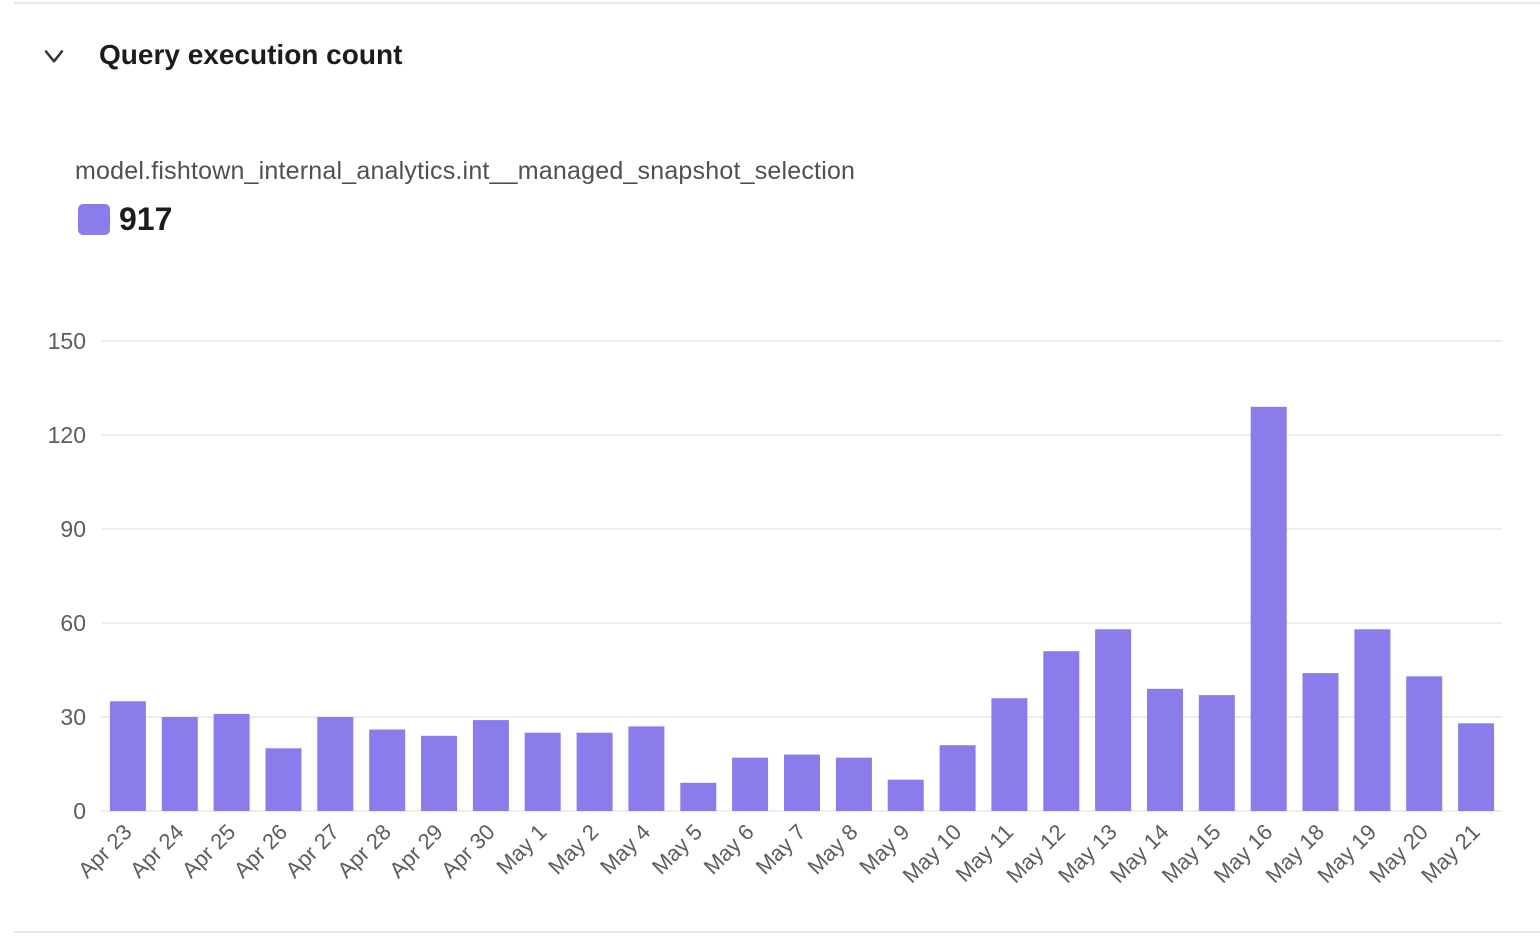  What do you see at coordinates (73, 717) in the screenshot?
I see `svg-text: 30` at bounding box center [73, 717].